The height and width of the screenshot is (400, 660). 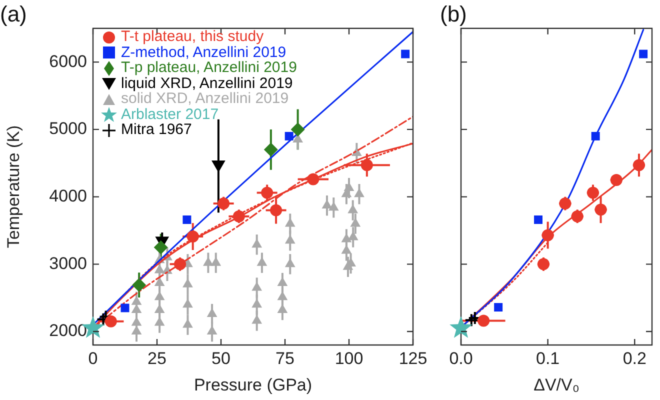 I want to click on y-tick-label: 4000, so click(x=68, y=196).